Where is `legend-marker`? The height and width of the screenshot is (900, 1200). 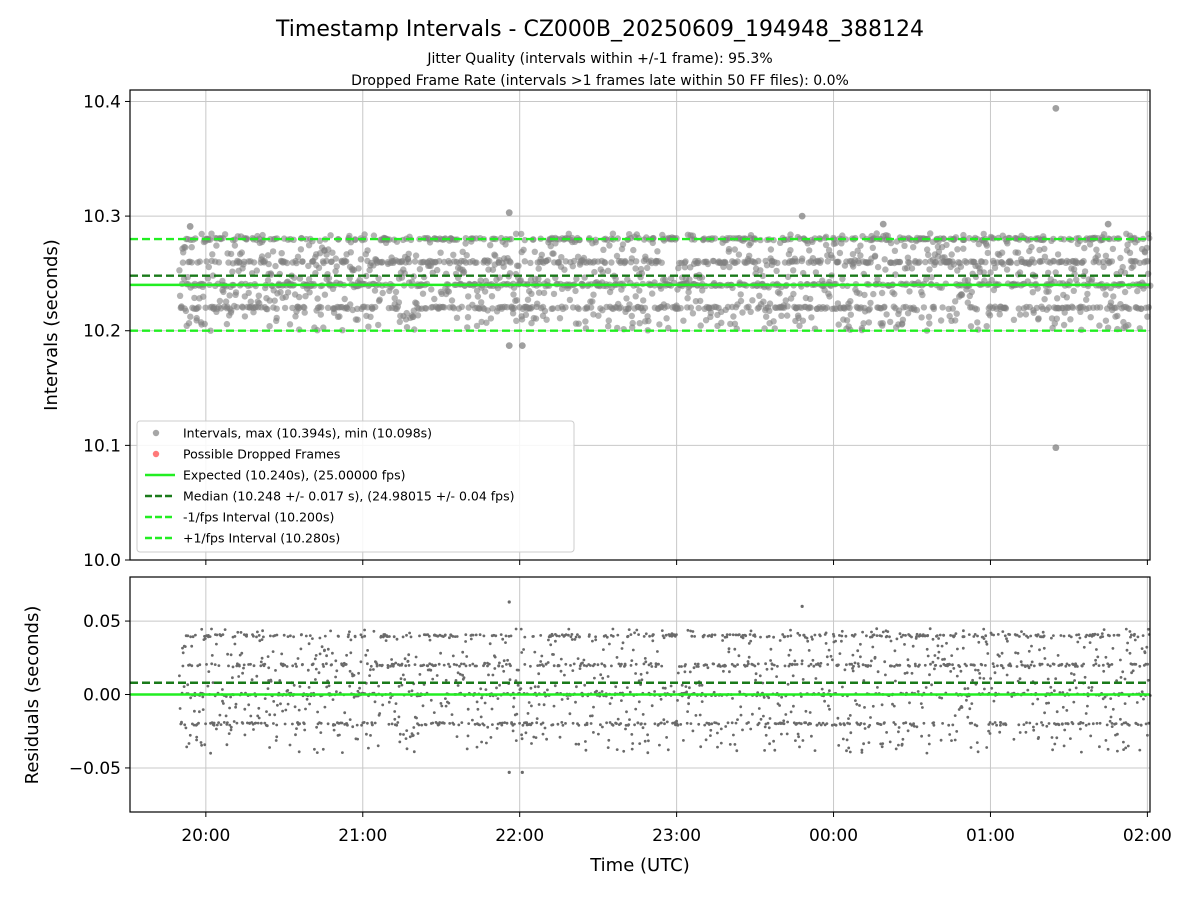 legend-marker is located at coordinates (156, 433).